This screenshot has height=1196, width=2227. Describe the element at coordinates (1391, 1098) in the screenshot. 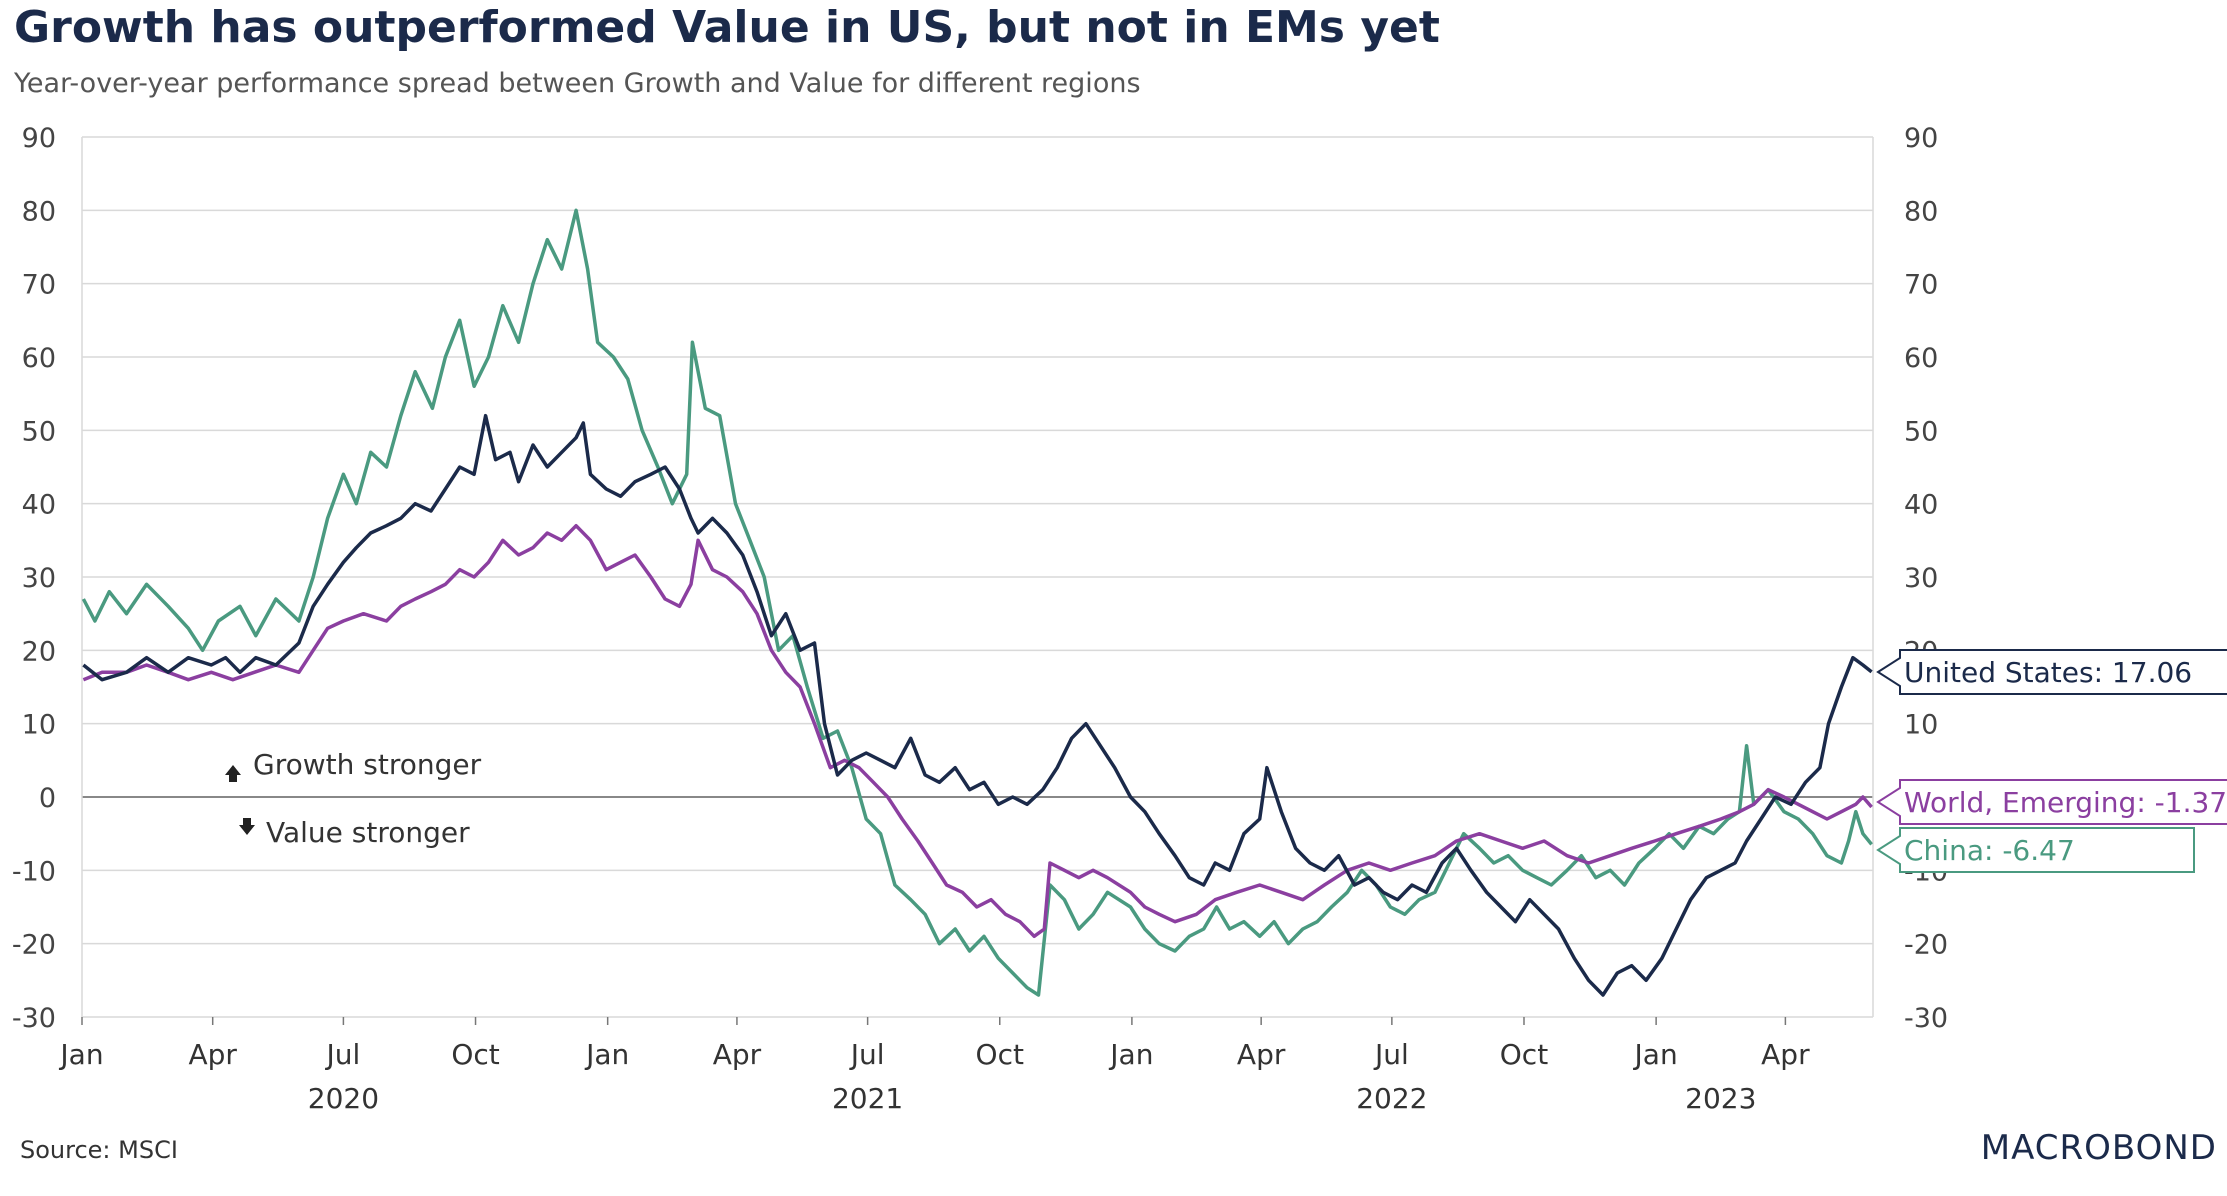

I see `x-year-label: 2022` at that location.